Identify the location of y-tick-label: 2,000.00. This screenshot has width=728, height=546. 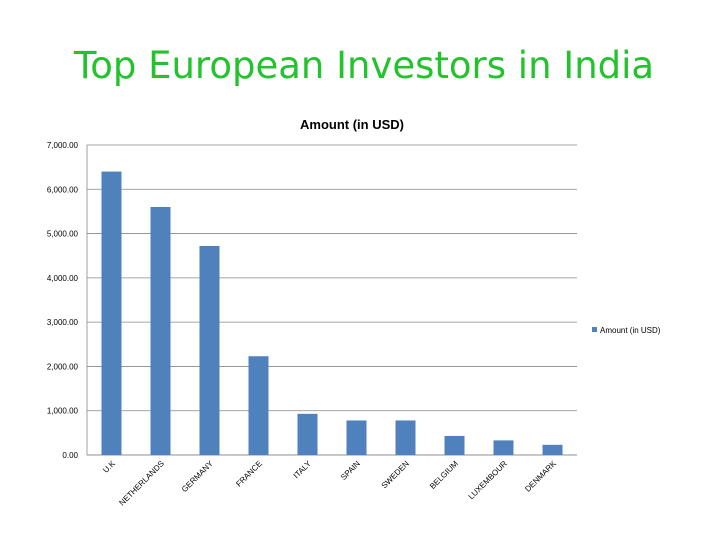
(63, 366).